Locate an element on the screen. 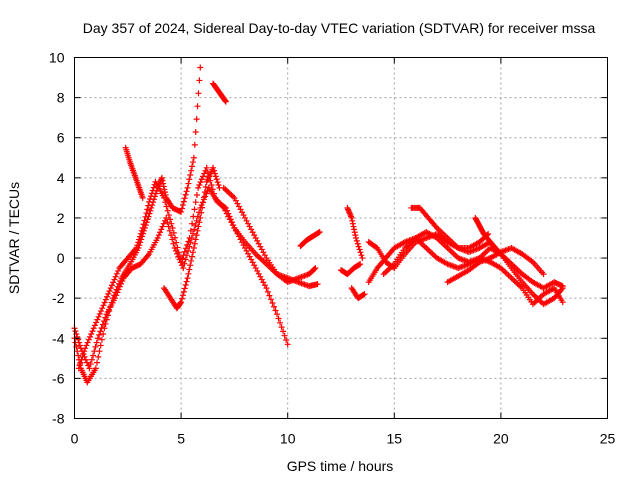 This screenshot has width=640, height=480. series-track-d is located at coordinates (134, 172).